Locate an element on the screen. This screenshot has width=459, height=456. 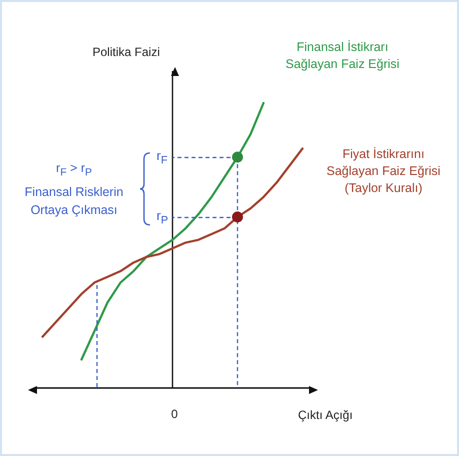
series-label: Fiyat İstikrarını Sağlayan Faiz Eğrisi (Taylor Kuralı) is located at coordinates (383, 171).